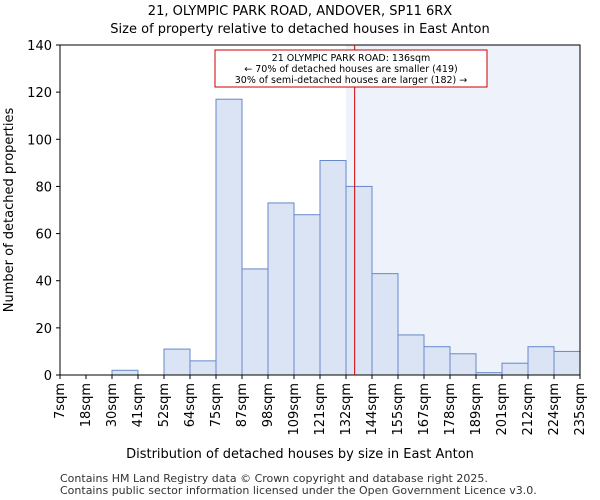 The height and width of the screenshot is (500, 600). I want to click on bar-144sqm, so click(385, 324).